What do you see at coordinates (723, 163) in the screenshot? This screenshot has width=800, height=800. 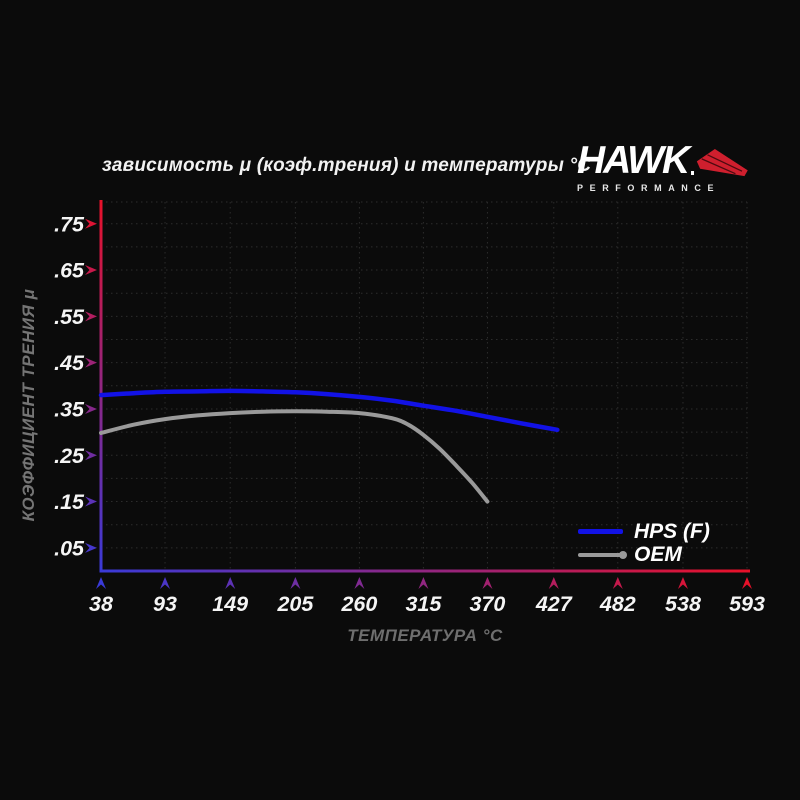 I see `logo-wing-icon` at bounding box center [723, 163].